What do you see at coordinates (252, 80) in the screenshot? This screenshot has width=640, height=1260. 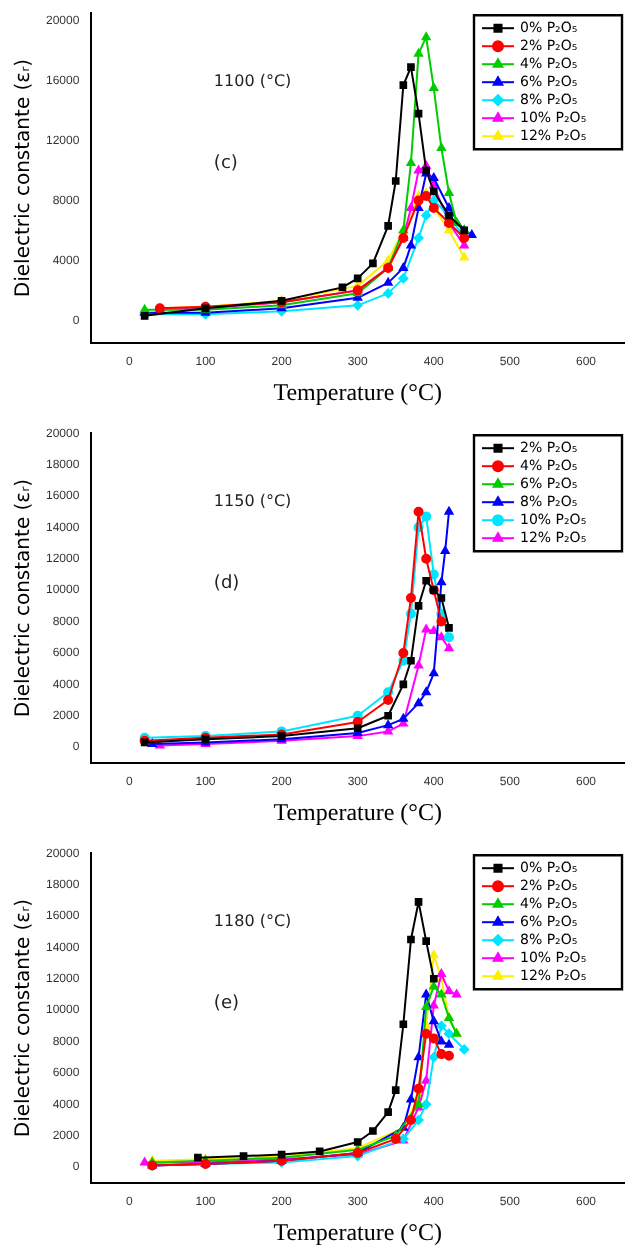 I see `annotation: 1100 (°C)` at bounding box center [252, 80].